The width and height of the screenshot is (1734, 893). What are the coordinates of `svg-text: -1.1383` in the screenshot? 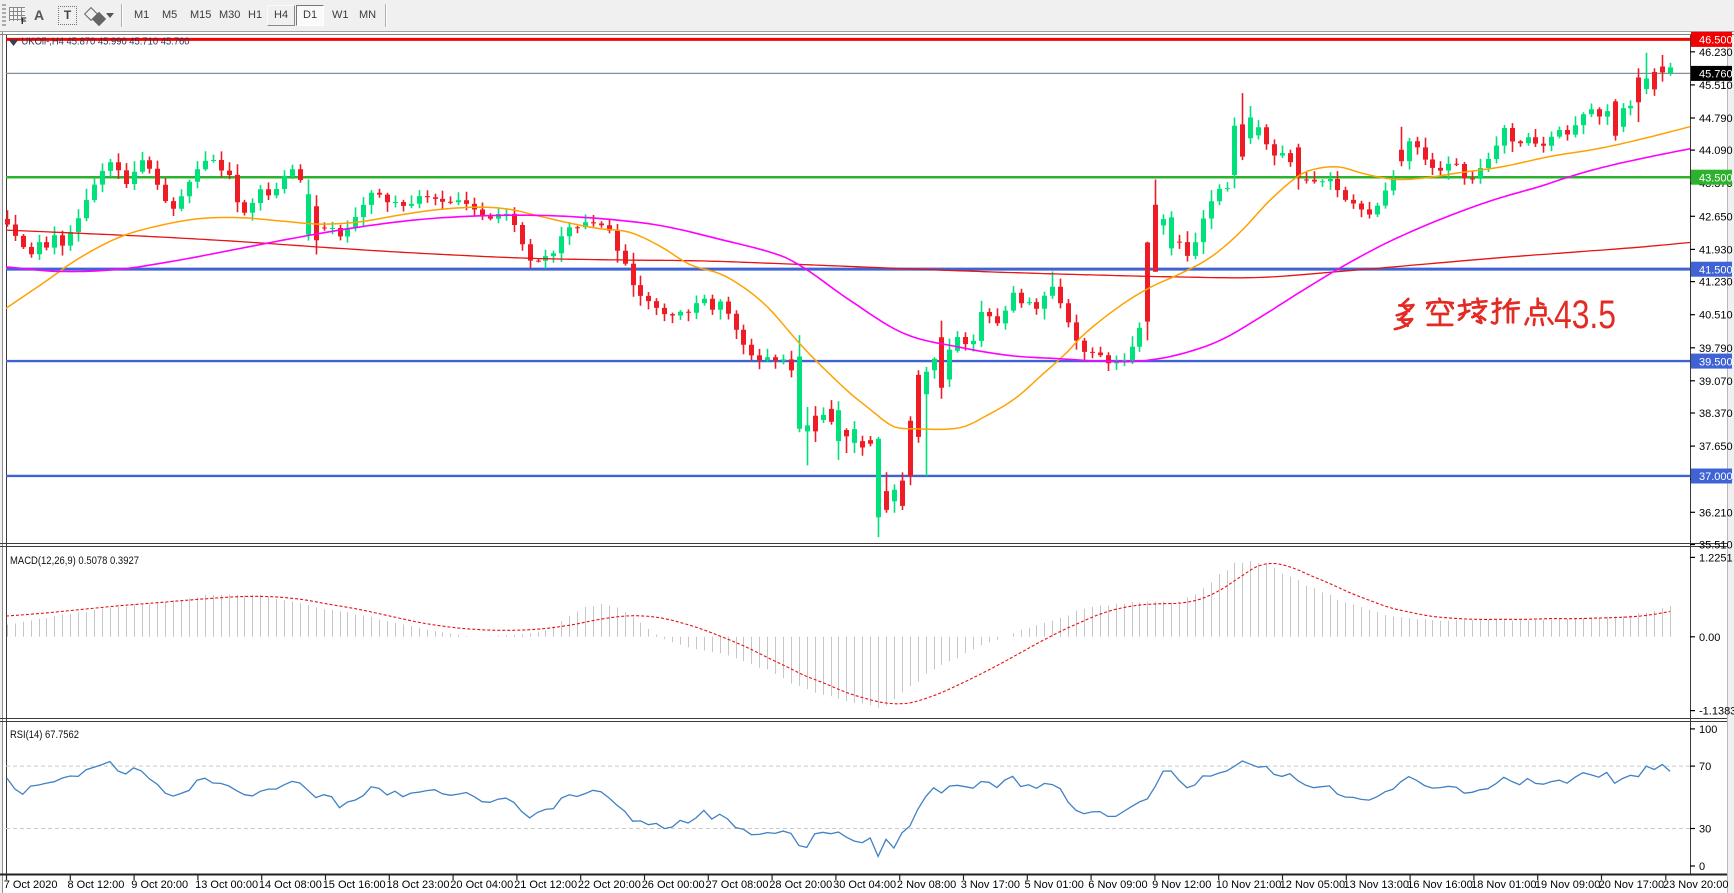 It's located at (1716, 712).